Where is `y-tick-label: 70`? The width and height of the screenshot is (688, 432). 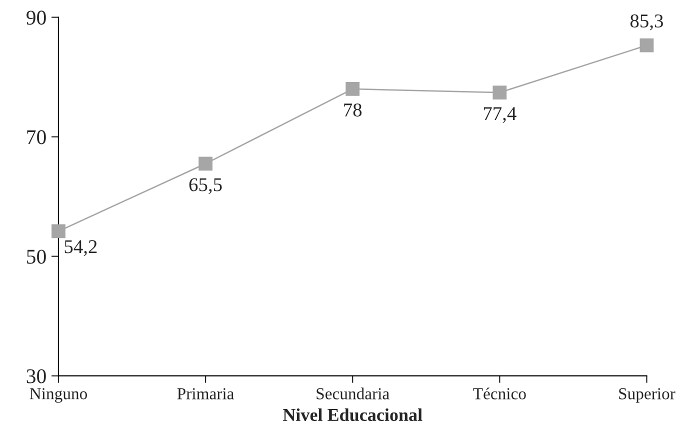
y-tick-label: 70 is located at coordinates (36, 137).